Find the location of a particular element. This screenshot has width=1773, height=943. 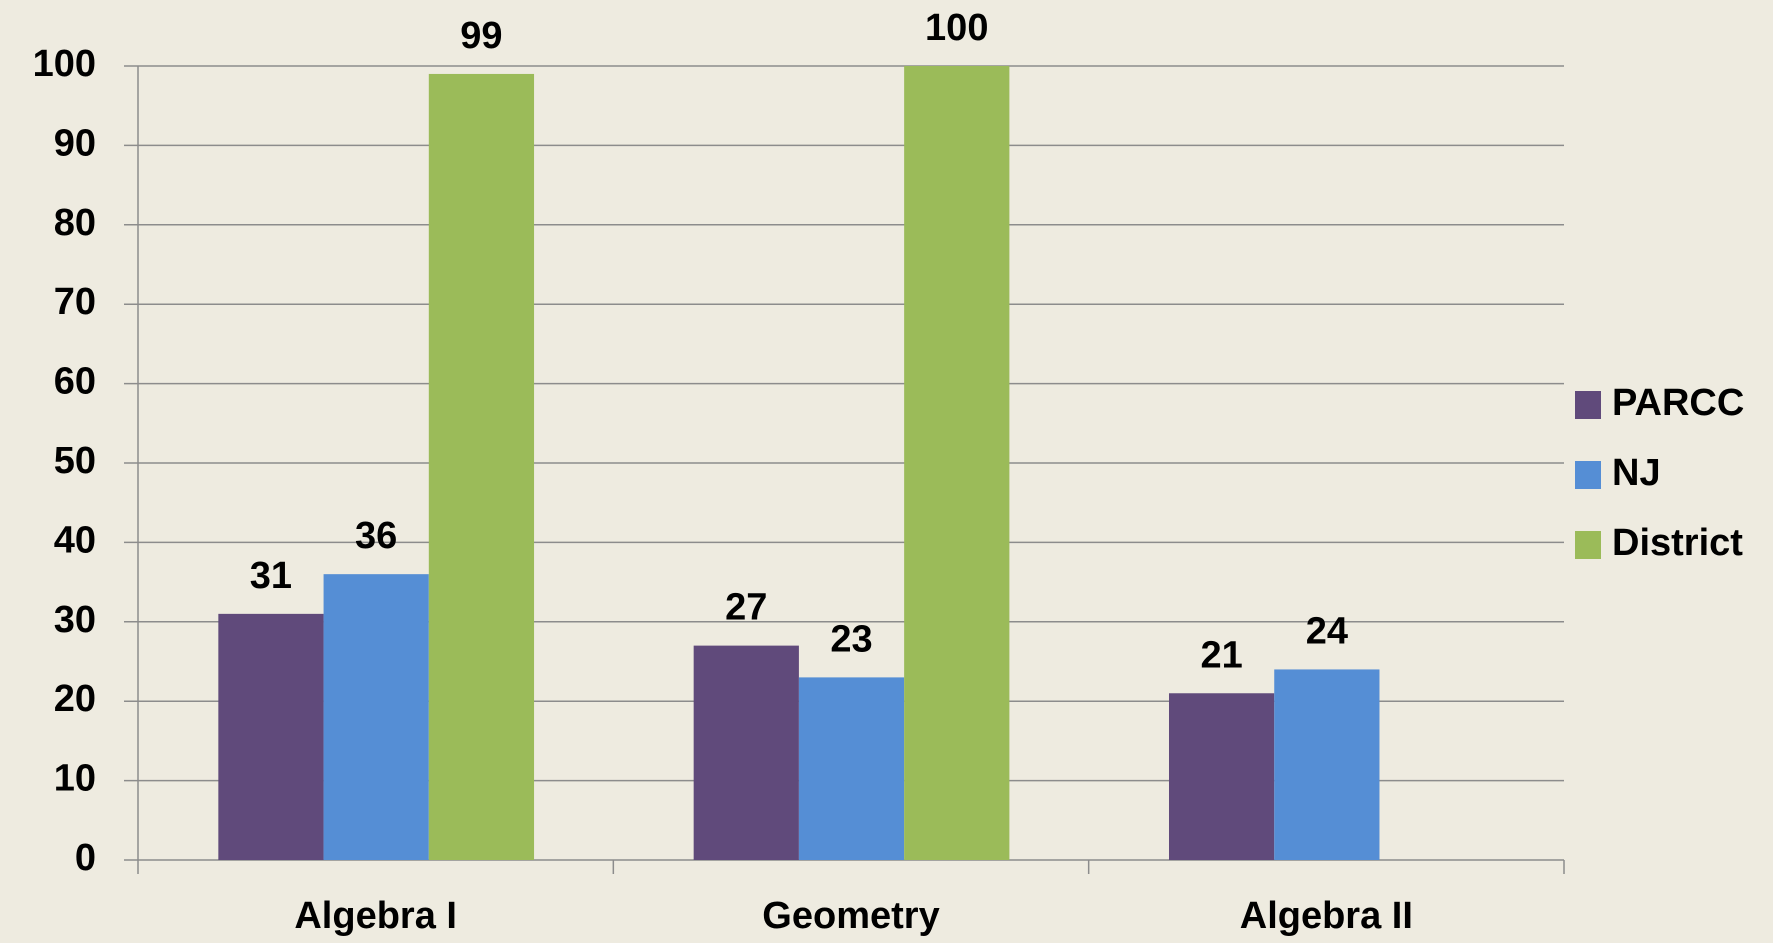

legend-label: PARCC is located at coordinates (1678, 403).